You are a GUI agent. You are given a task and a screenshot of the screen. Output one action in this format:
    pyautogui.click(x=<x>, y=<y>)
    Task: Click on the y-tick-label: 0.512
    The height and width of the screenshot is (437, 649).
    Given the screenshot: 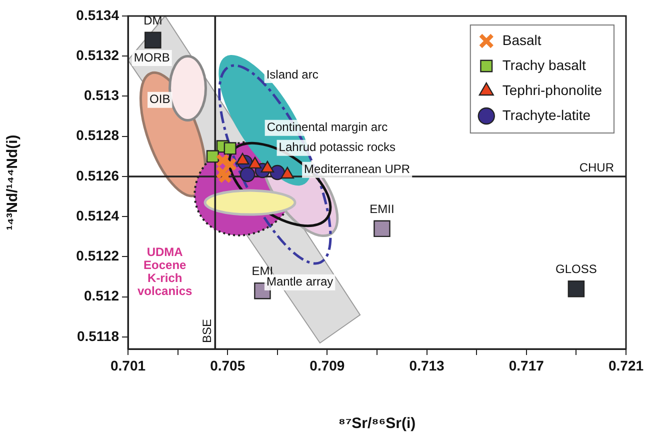 What is the action you would take?
    pyautogui.click(x=102, y=296)
    